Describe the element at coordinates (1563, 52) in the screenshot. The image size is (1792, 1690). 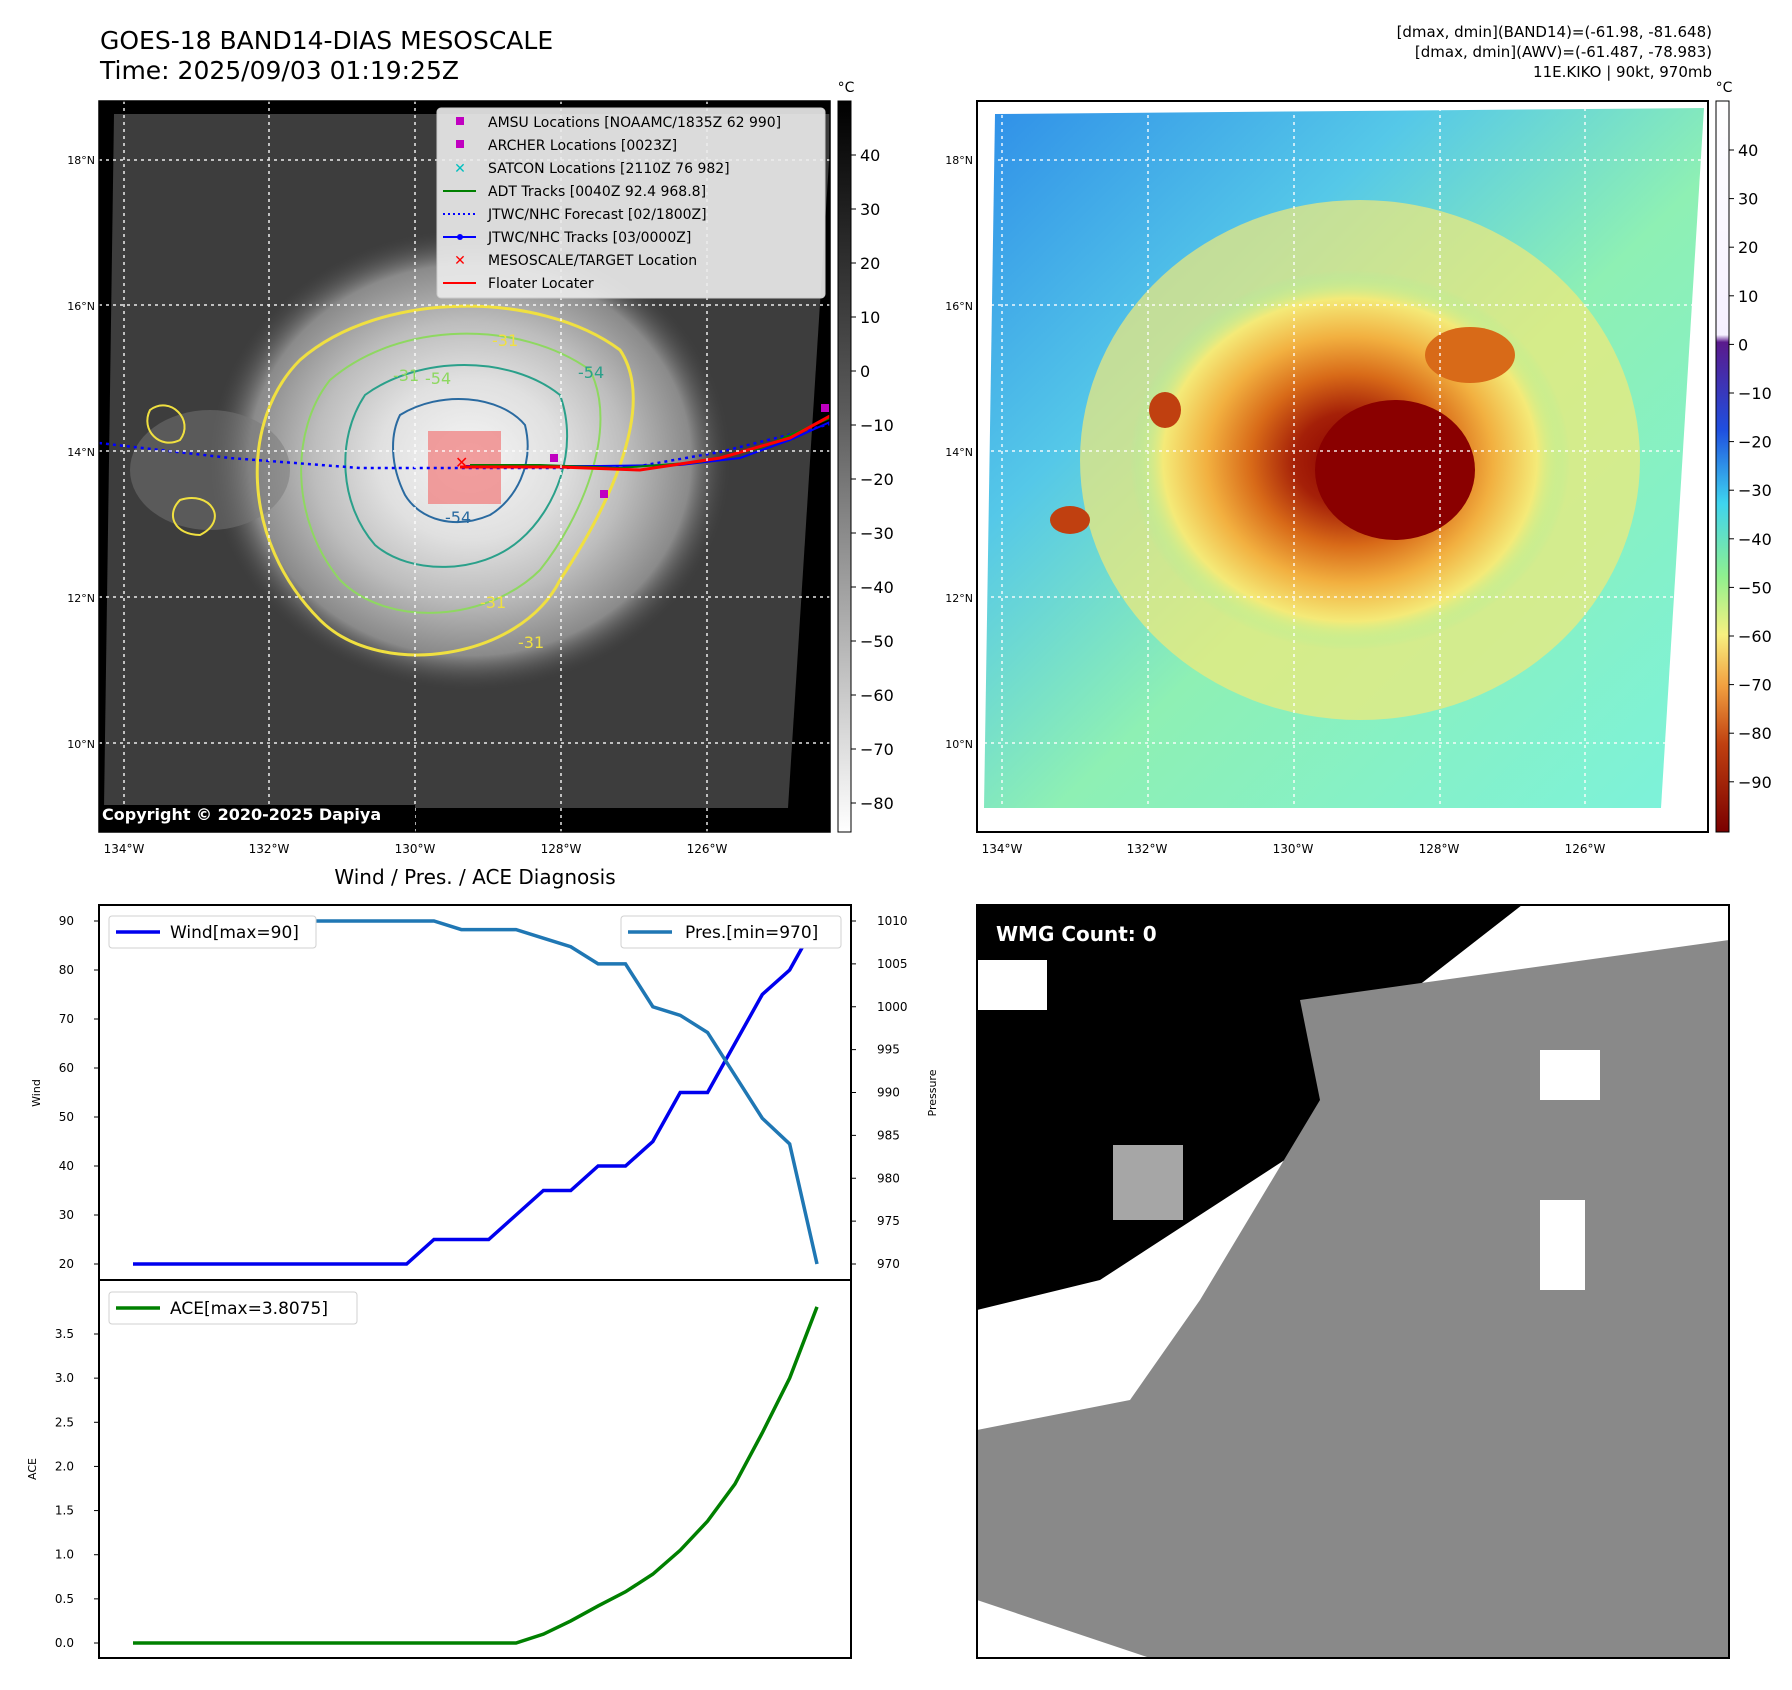
I see `info-line-2: [dmax, dmin](AWV)=(-61.487, -78.983)` at that location.